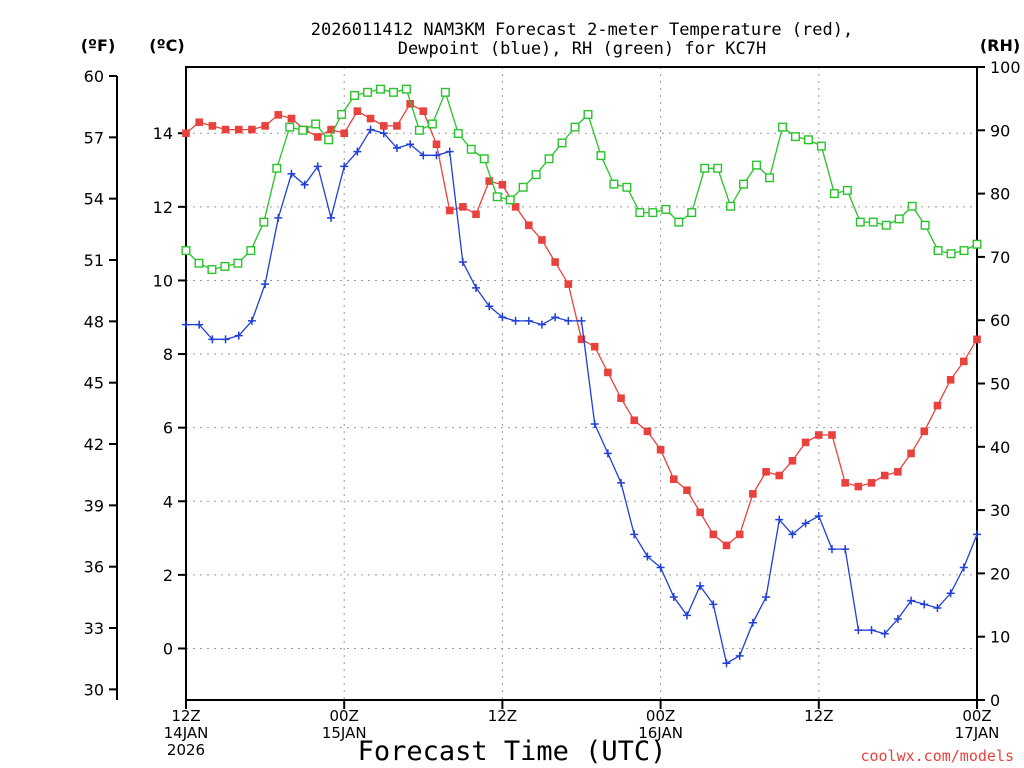 Image resolution: width=1024 pixels, height=768 pixels. What do you see at coordinates (168, 501) in the screenshot?
I see `celsius-tick-label: 4` at bounding box center [168, 501].